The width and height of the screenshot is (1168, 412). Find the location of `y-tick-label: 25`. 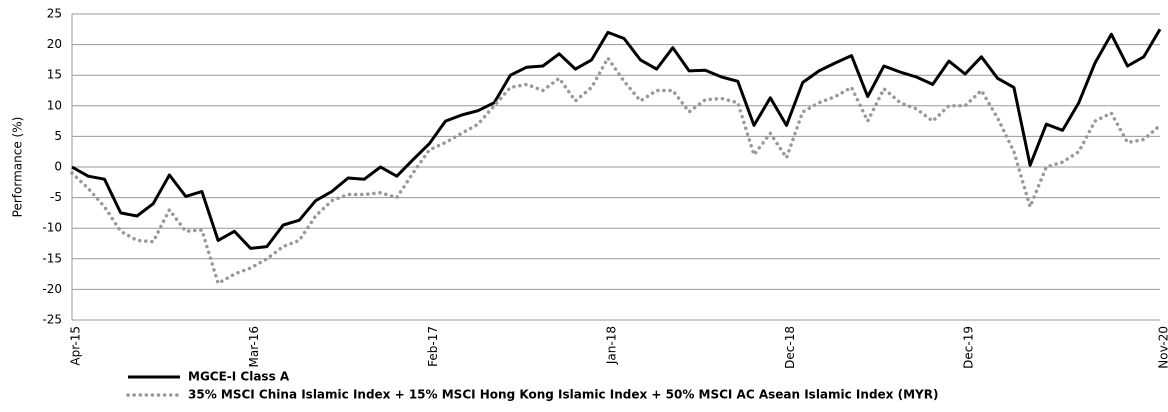

y-tick-label: 25 is located at coordinates (54, 14).